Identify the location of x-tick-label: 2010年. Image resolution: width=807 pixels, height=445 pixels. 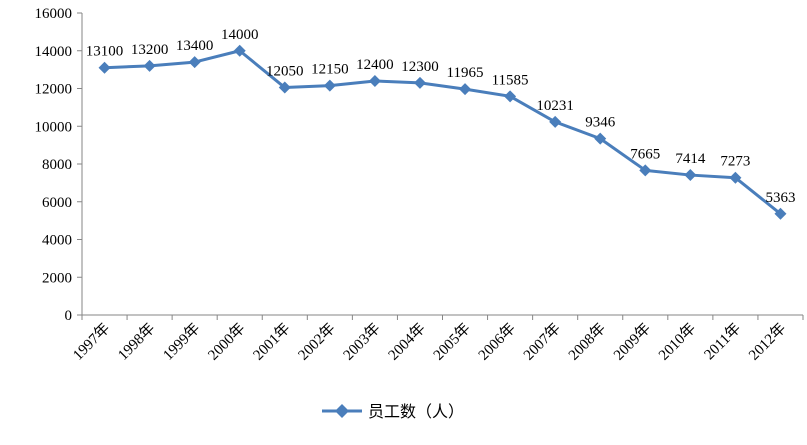
(677, 342).